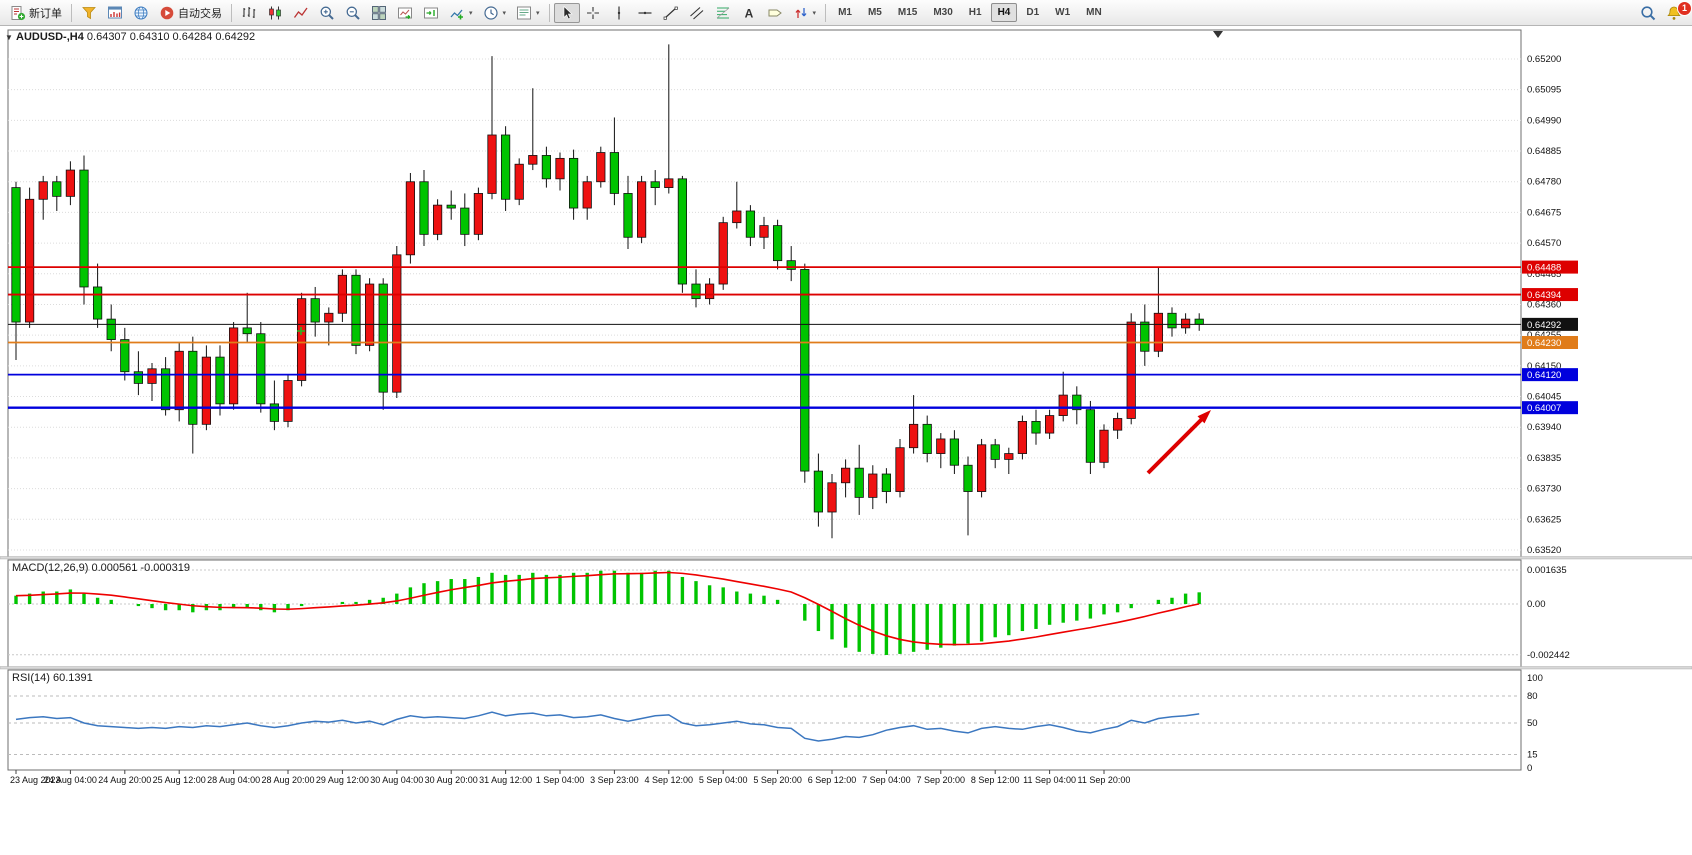  Describe the element at coordinates (775, 13) in the screenshot. I see `label-tool-button` at that location.